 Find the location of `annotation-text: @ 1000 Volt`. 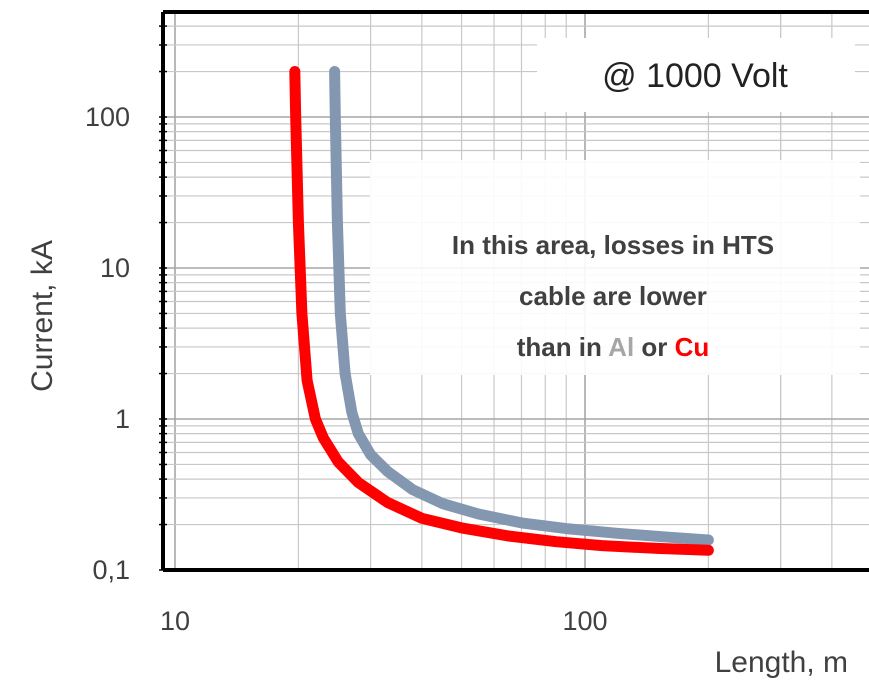

annotation-text: @ 1000 Volt is located at coordinates (695, 76).